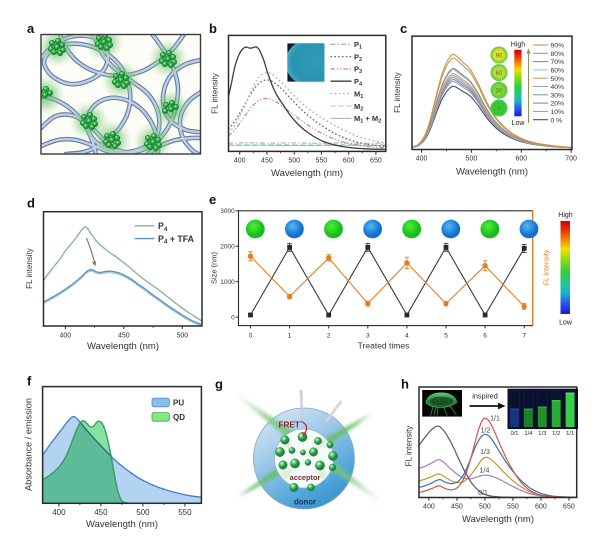 The height and width of the screenshot is (552, 606). I want to click on svg-text: PU, so click(178, 403).